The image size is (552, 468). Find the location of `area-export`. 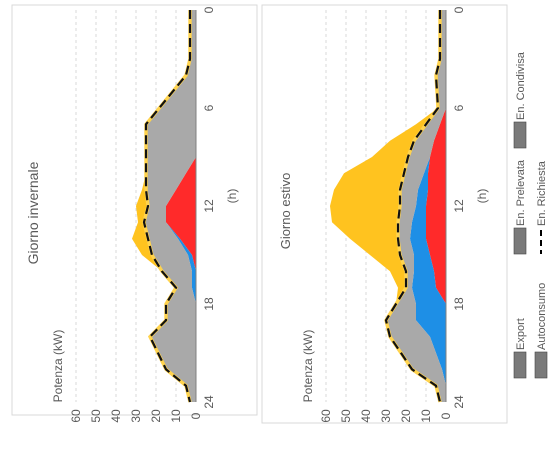

area-export is located at coordinates (161, 206).